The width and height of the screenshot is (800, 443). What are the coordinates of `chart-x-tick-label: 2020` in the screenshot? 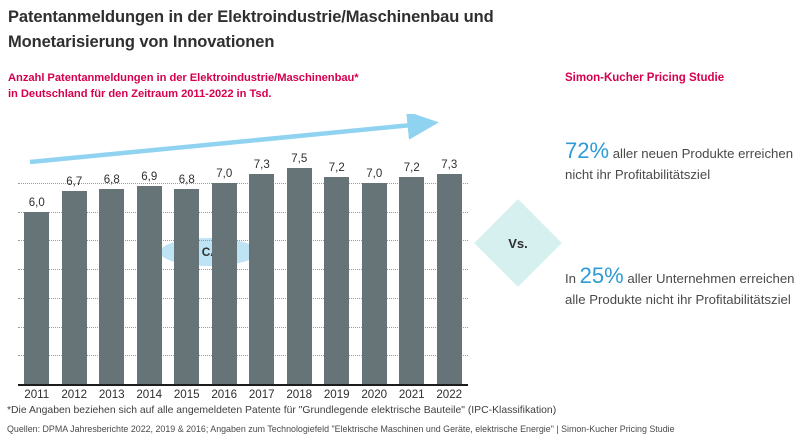 It's located at (374, 394).